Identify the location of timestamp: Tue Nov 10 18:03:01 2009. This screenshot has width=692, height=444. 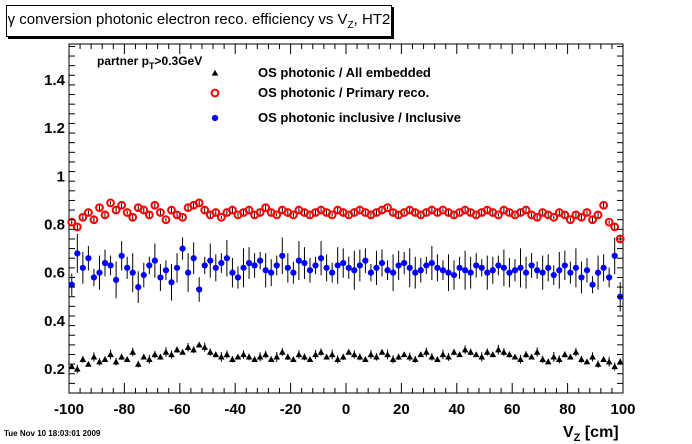
(52, 433).